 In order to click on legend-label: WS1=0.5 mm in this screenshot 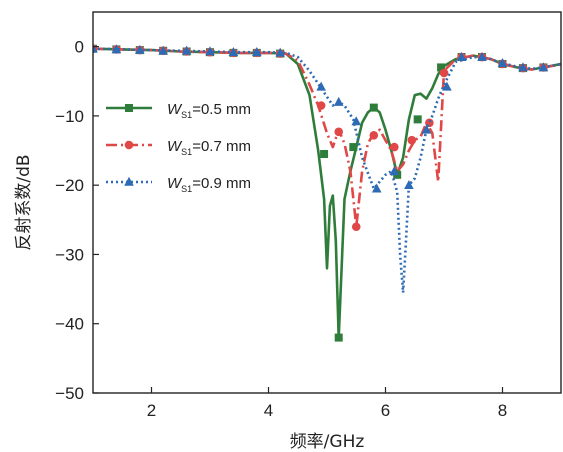, I will do `click(209, 110)`.